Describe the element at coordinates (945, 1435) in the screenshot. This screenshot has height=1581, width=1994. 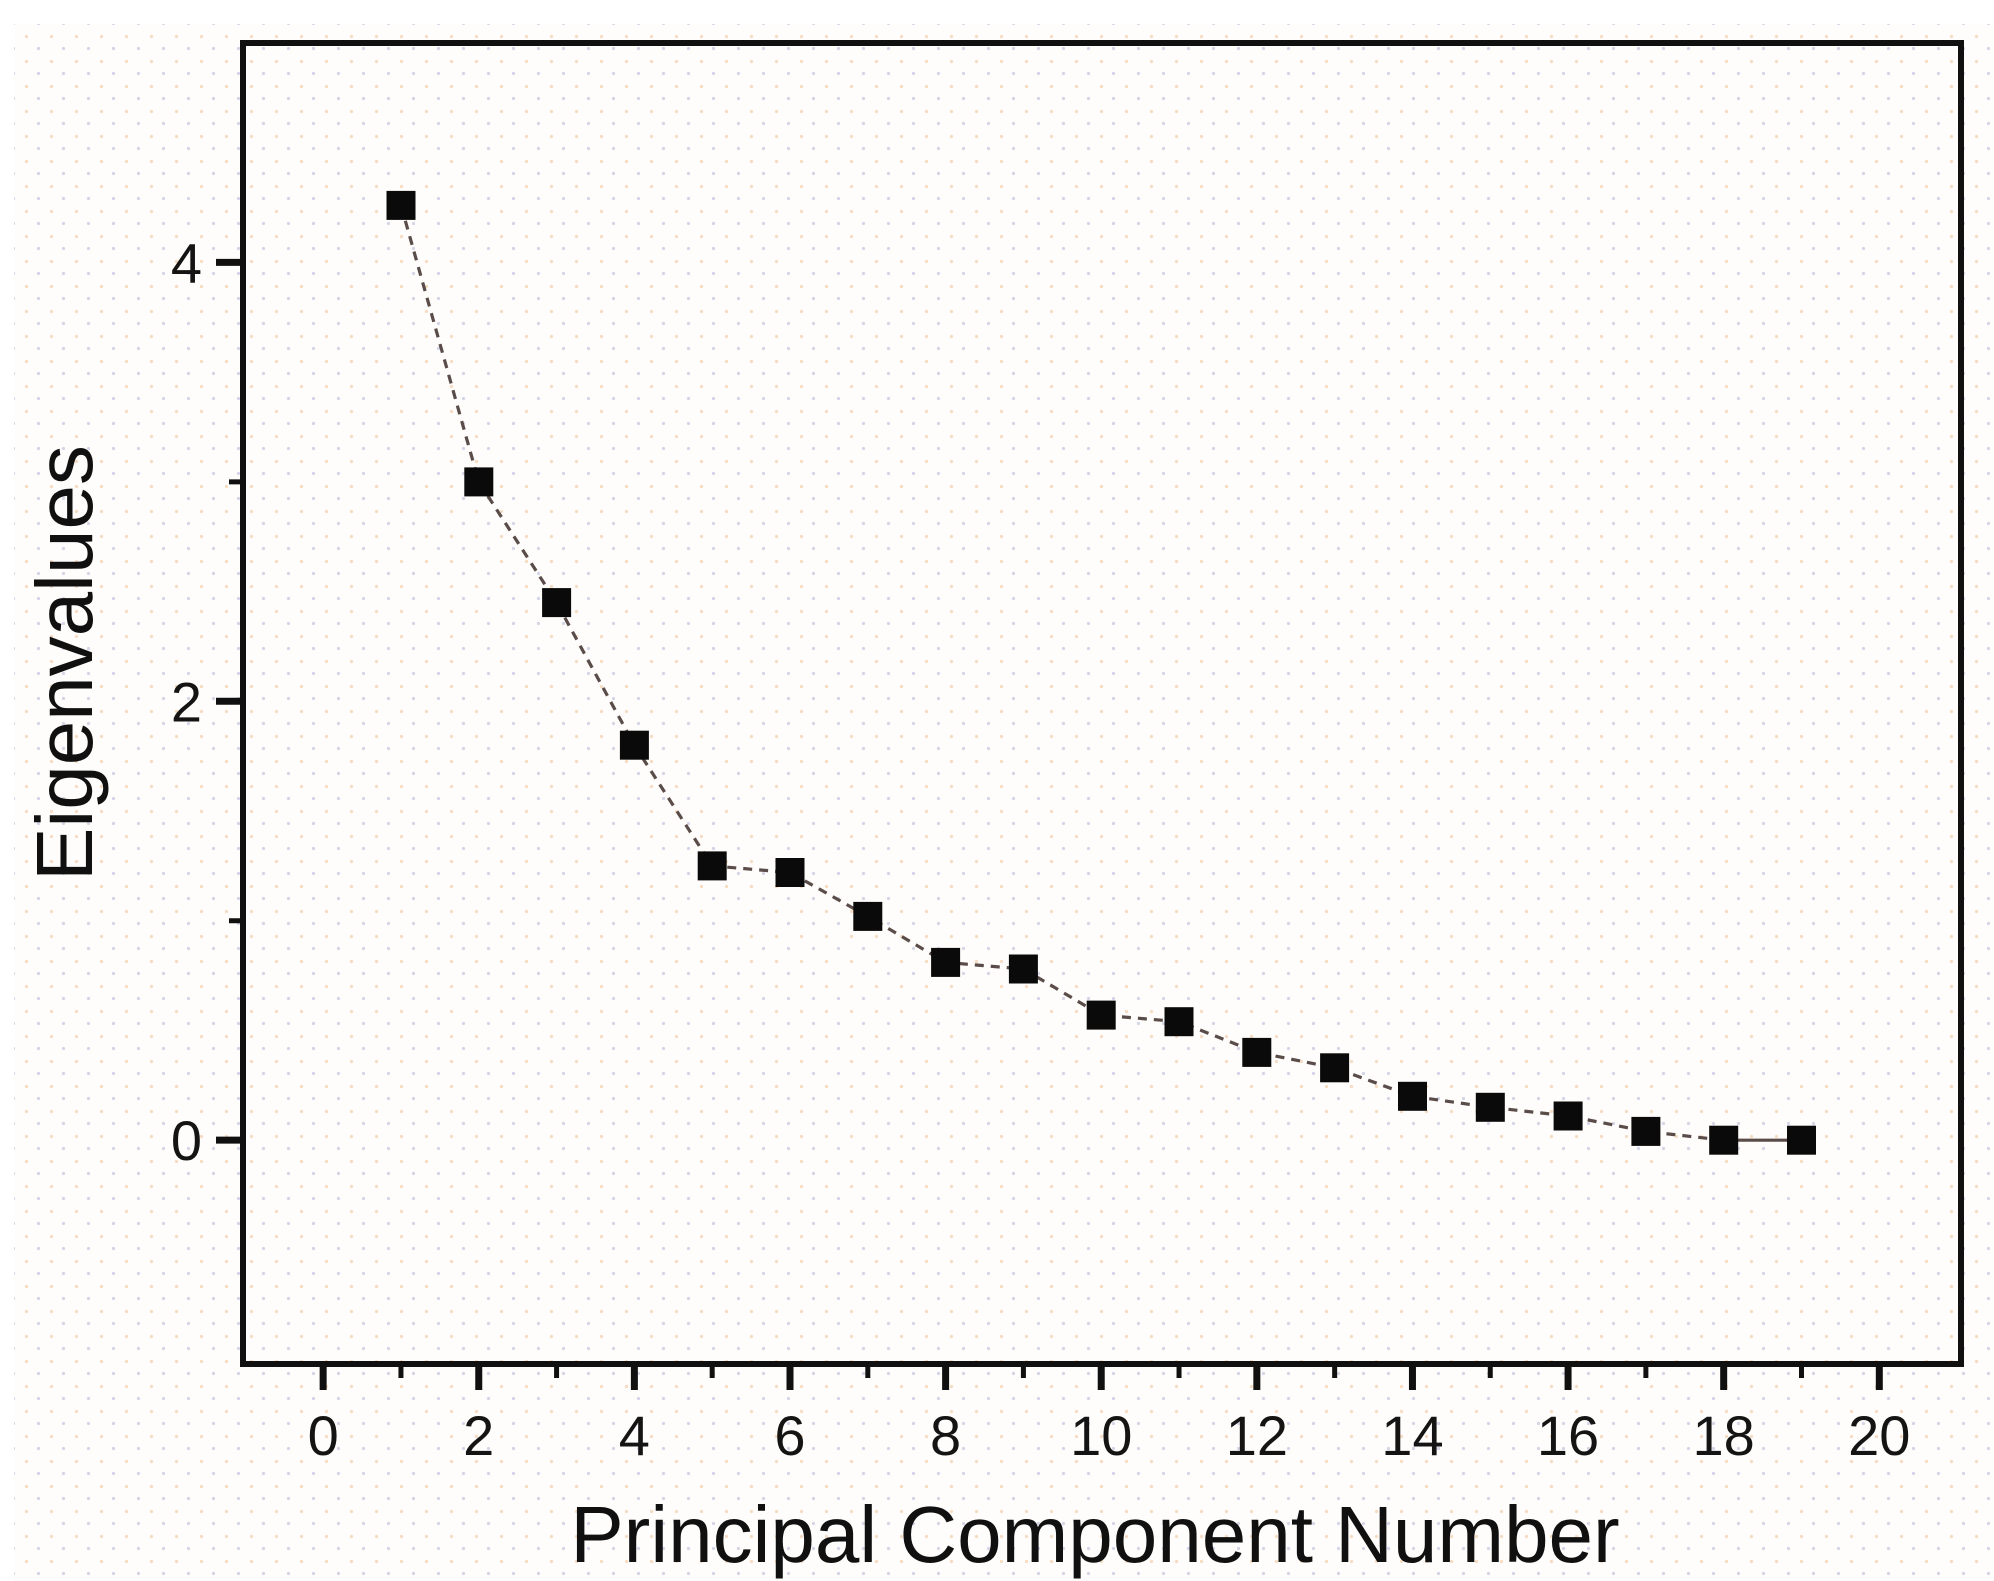
I see `x-tick-label: 8` at that location.